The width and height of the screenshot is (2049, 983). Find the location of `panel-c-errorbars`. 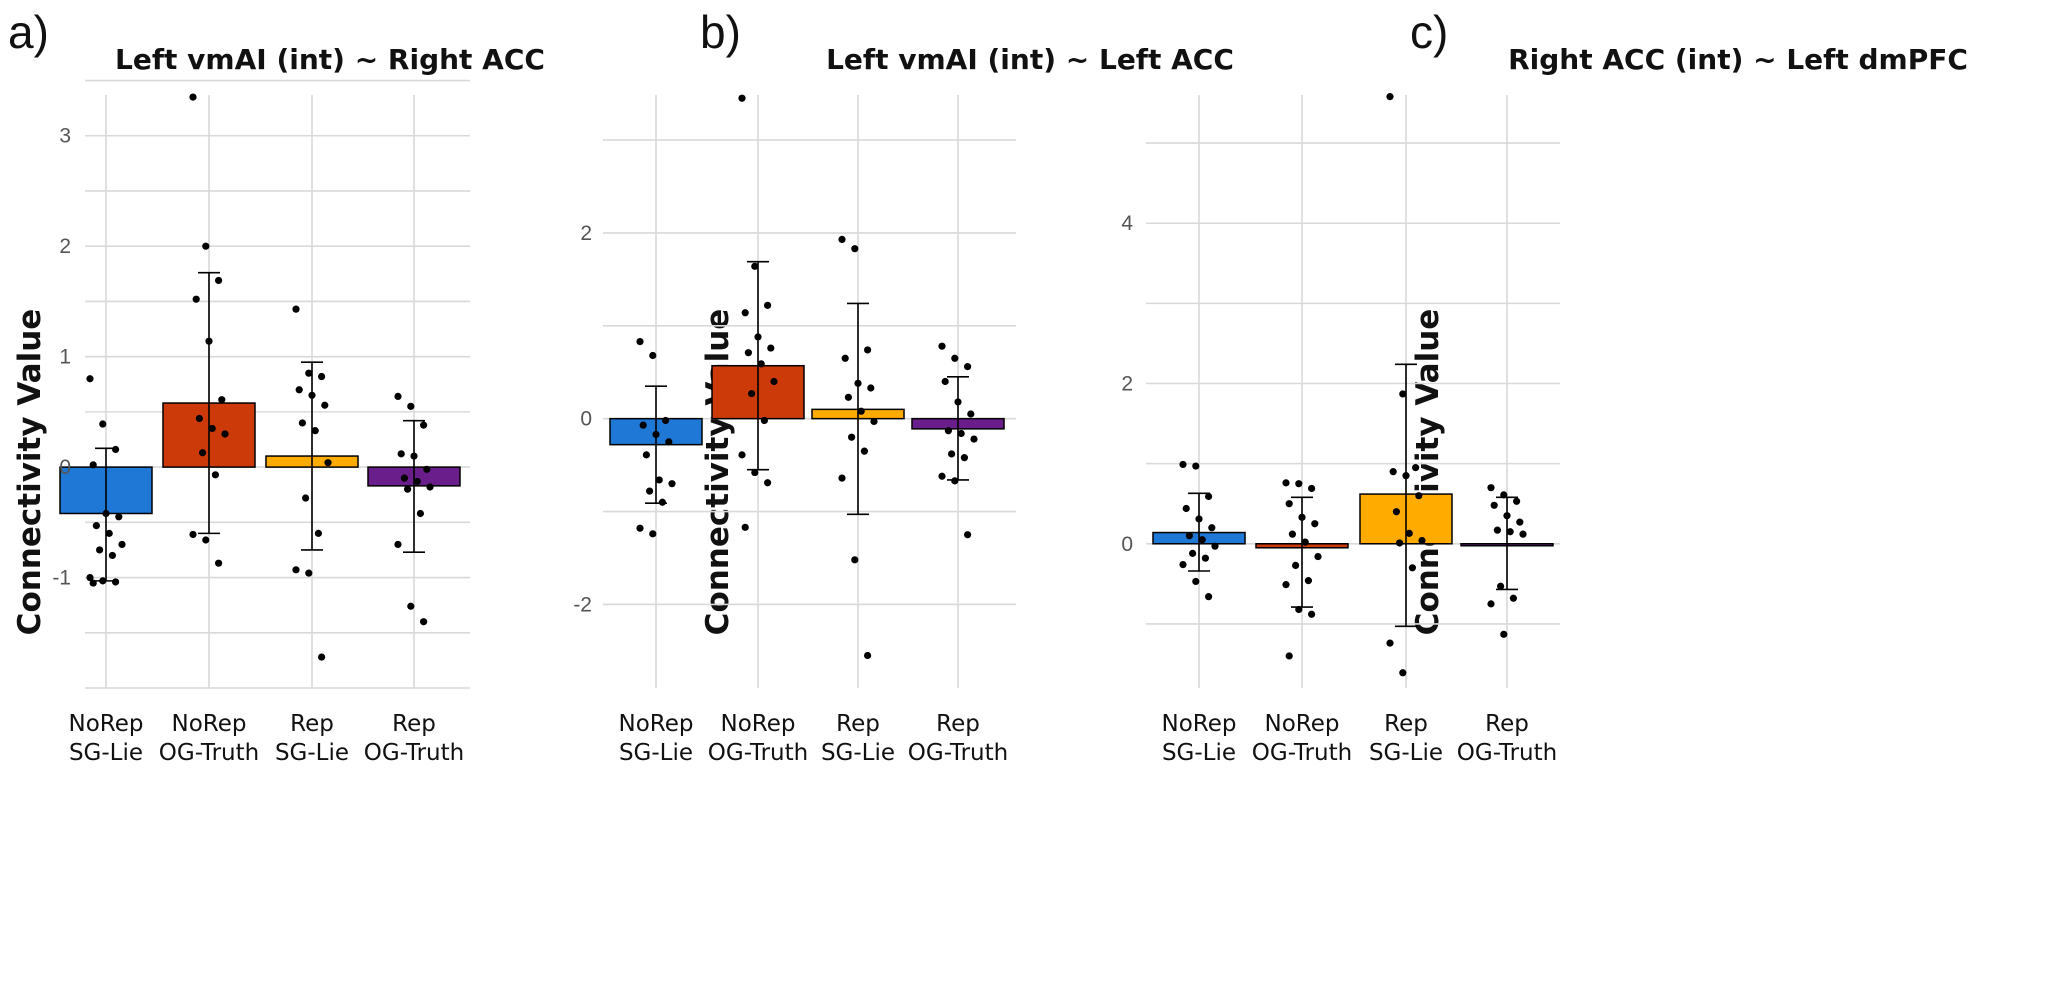

panel-c-errorbars is located at coordinates (1353, 495).